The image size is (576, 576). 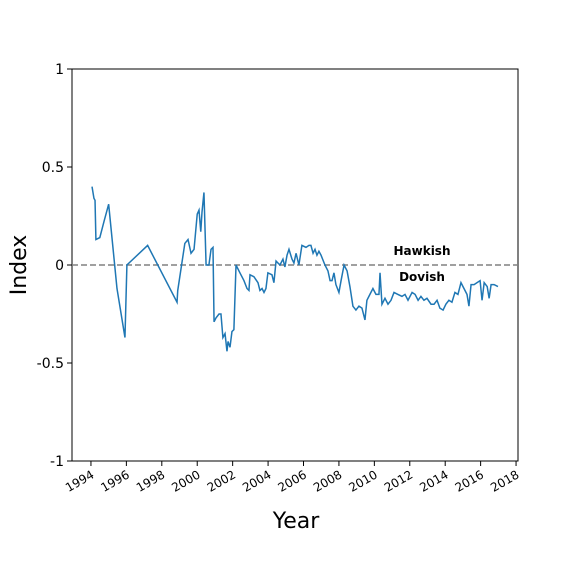 I want to click on x-tick-label: 2008, so click(x=327, y=480).